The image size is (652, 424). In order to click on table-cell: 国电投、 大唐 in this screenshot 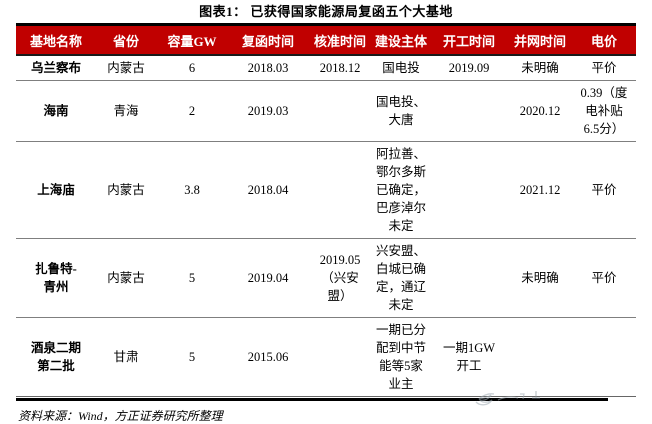, I will do `click(401, 111)`.